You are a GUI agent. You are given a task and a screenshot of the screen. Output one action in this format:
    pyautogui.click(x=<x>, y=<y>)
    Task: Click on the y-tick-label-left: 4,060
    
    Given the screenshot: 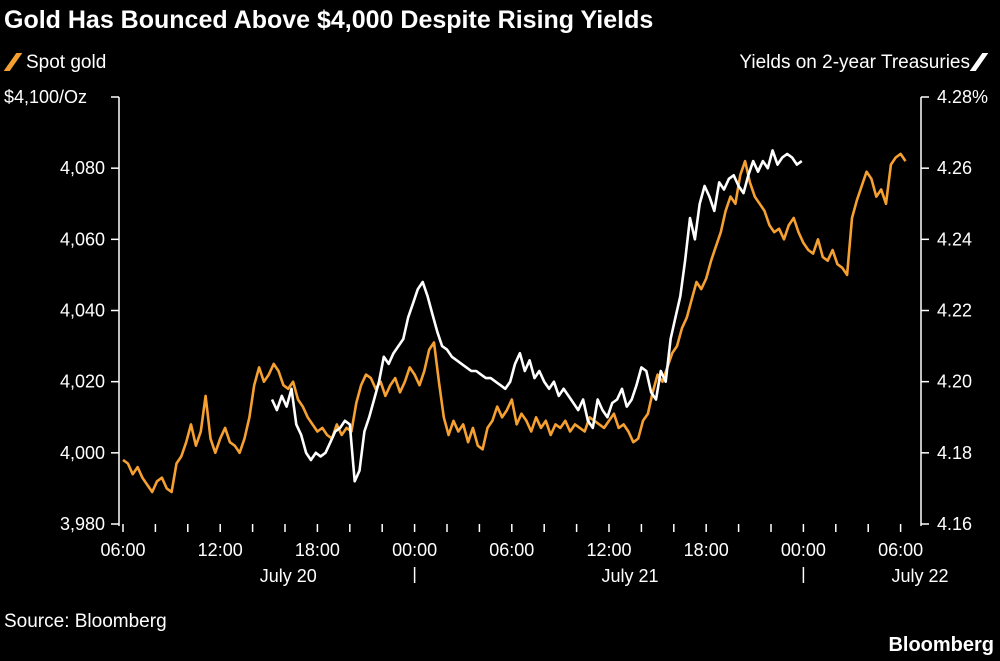 What is the action you would take?
    pyautogui.click(x=82, y=239)
    